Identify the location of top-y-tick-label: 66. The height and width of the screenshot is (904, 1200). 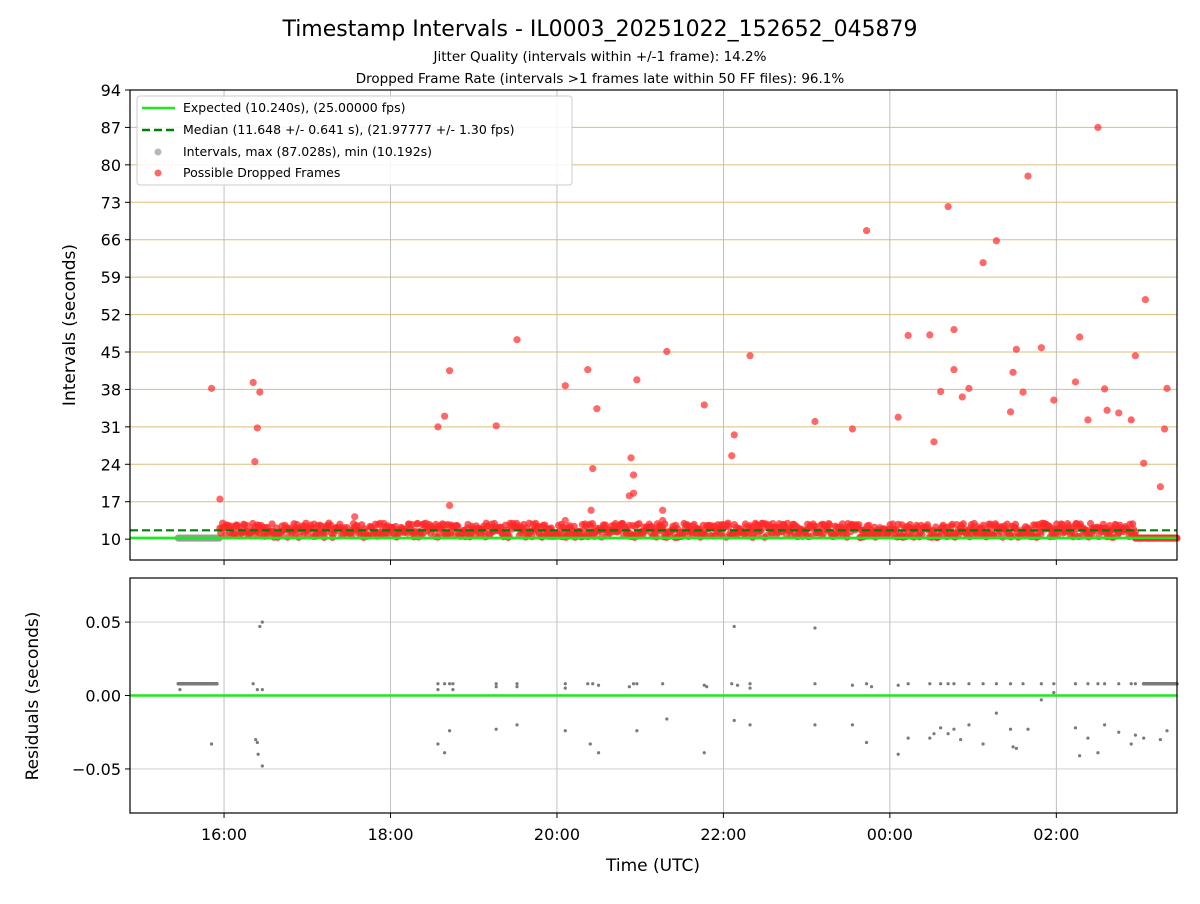
(111, 240).